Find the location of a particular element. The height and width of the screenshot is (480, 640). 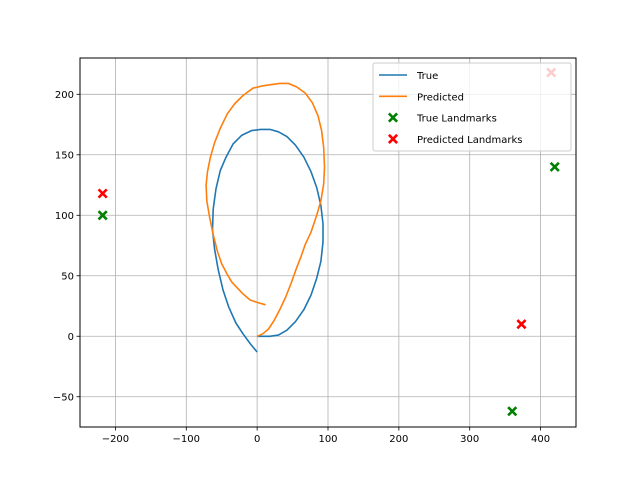

x-tick-label: 200 is located at coordinates (398, 439).